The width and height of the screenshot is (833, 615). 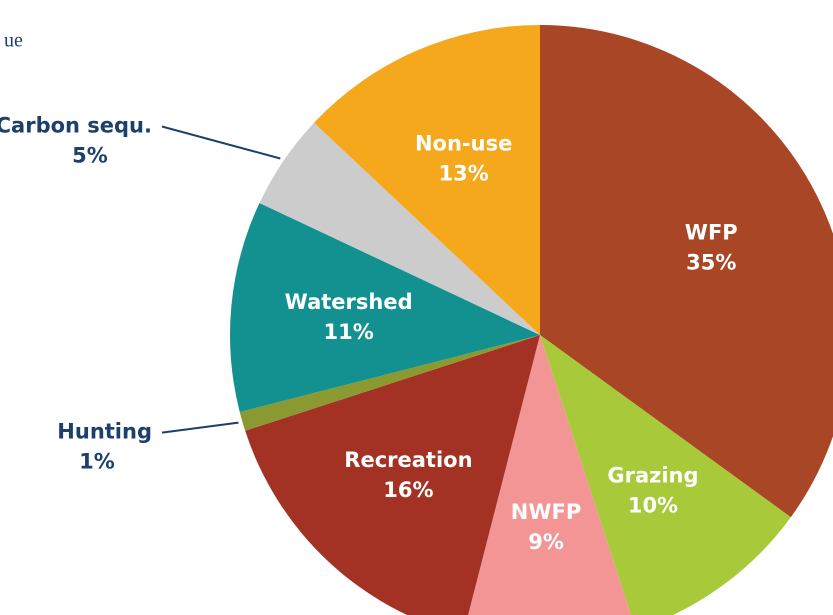 What do you see at coordinates (408, 460) in the screenshot?
I see `slice-label: Recreation` at bounding box center [408, 460].